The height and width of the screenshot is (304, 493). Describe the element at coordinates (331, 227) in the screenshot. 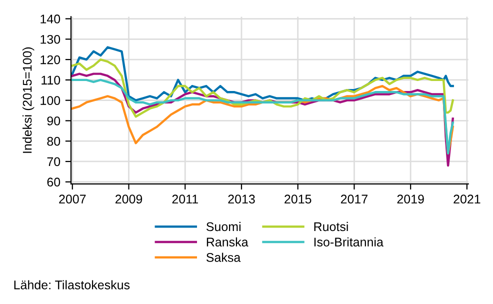

I see `legend-label: Ruotsi` at that location.